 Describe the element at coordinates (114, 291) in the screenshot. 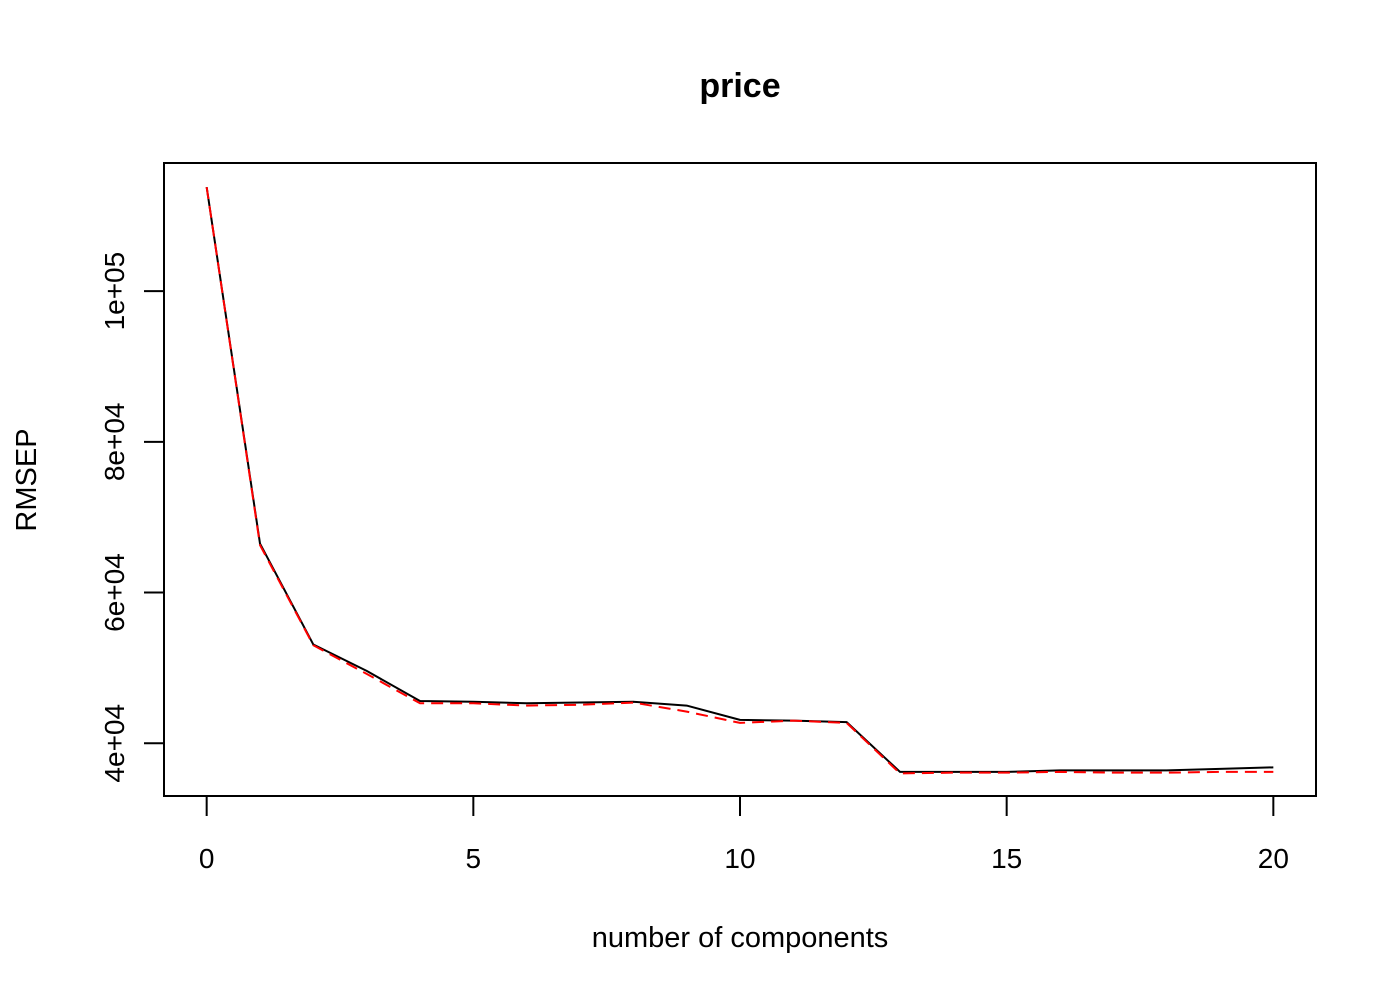

I see `y-tick-label: 1e+05` at that location.